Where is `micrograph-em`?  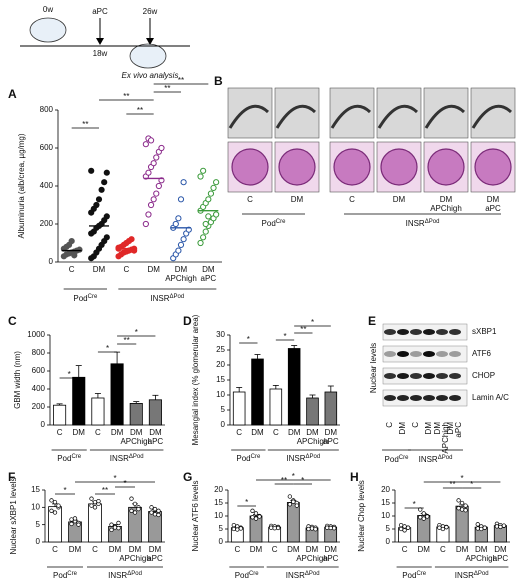 micrograph-em is located at coordinates (399, 113).